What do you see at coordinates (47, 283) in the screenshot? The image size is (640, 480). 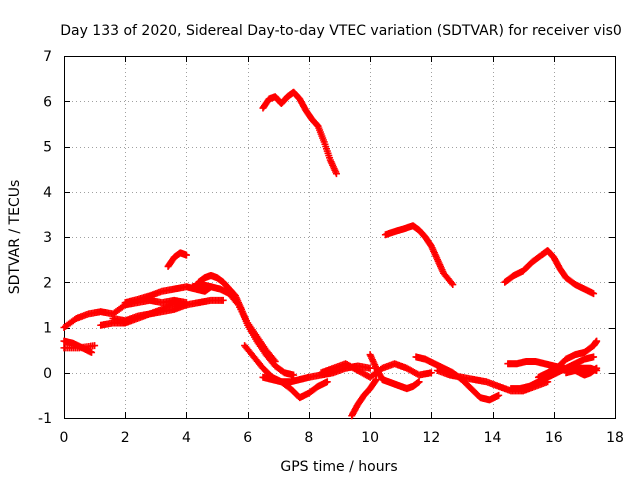 I see `y-tick-label: 2` at bounding box center [47, 283].